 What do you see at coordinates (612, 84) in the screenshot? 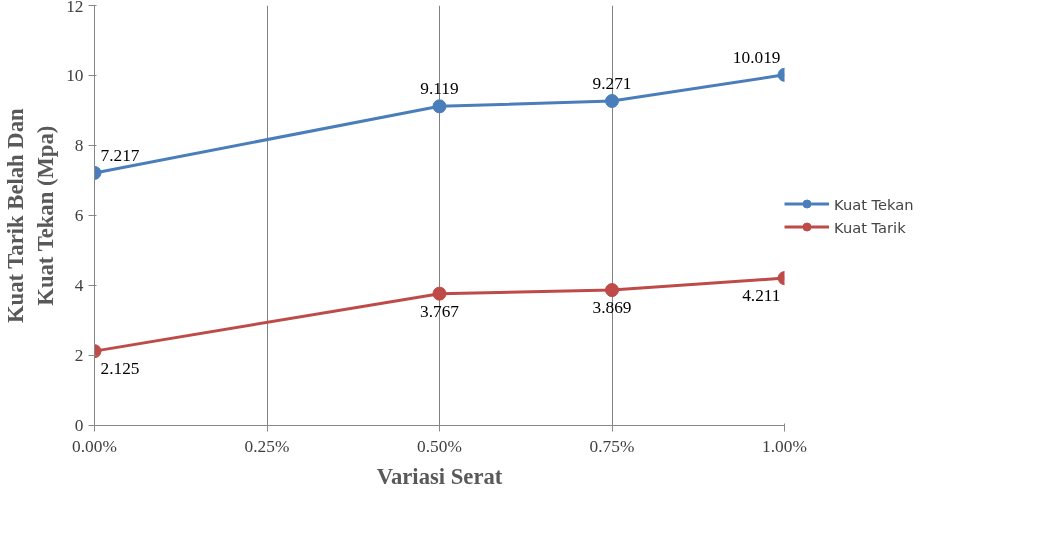
I see `data-label: 9.271` at bounding box center [612, 84].